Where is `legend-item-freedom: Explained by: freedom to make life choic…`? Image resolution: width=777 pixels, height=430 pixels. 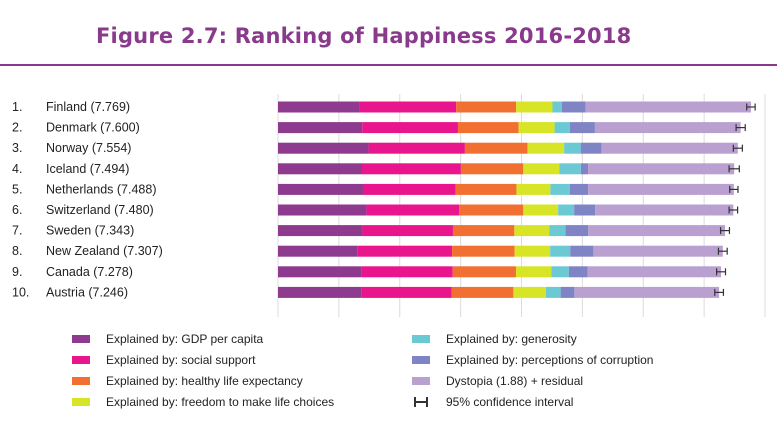
legend-item-freedom: Explained by: freedom to make life choic… is located at coordinates (203, 402).